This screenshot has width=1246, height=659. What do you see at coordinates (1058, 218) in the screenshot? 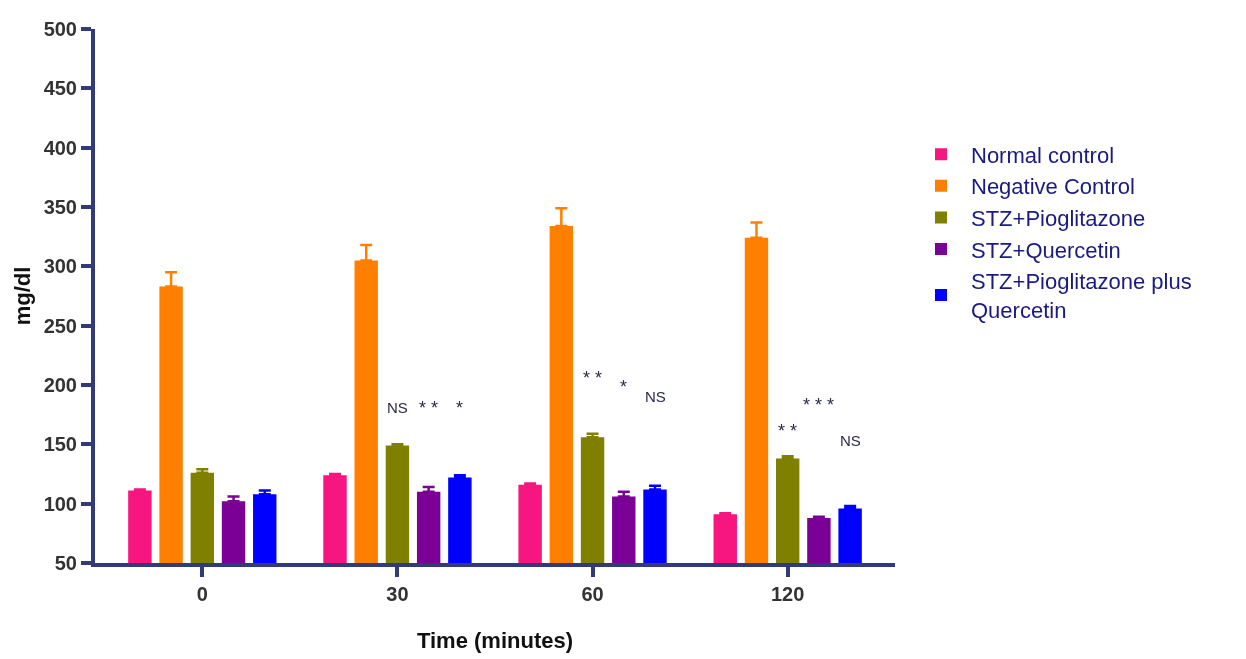
I see `legend-label: STZ+Pioglitazone` at bounding box center [1058, 218].